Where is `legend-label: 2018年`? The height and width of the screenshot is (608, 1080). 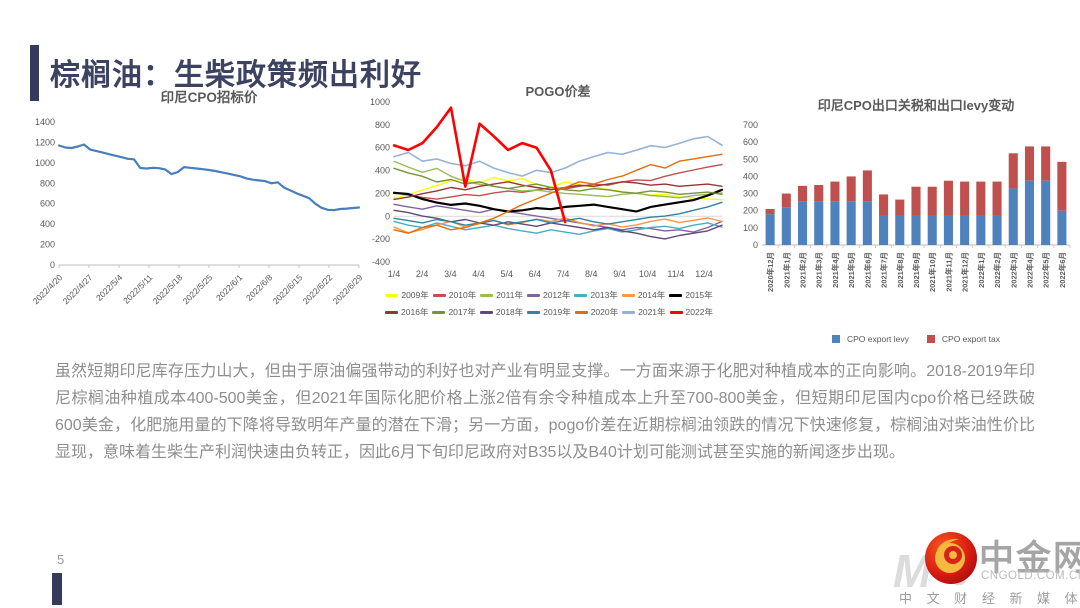
legend-label: 2018年 is located at coordinates (509, 312).